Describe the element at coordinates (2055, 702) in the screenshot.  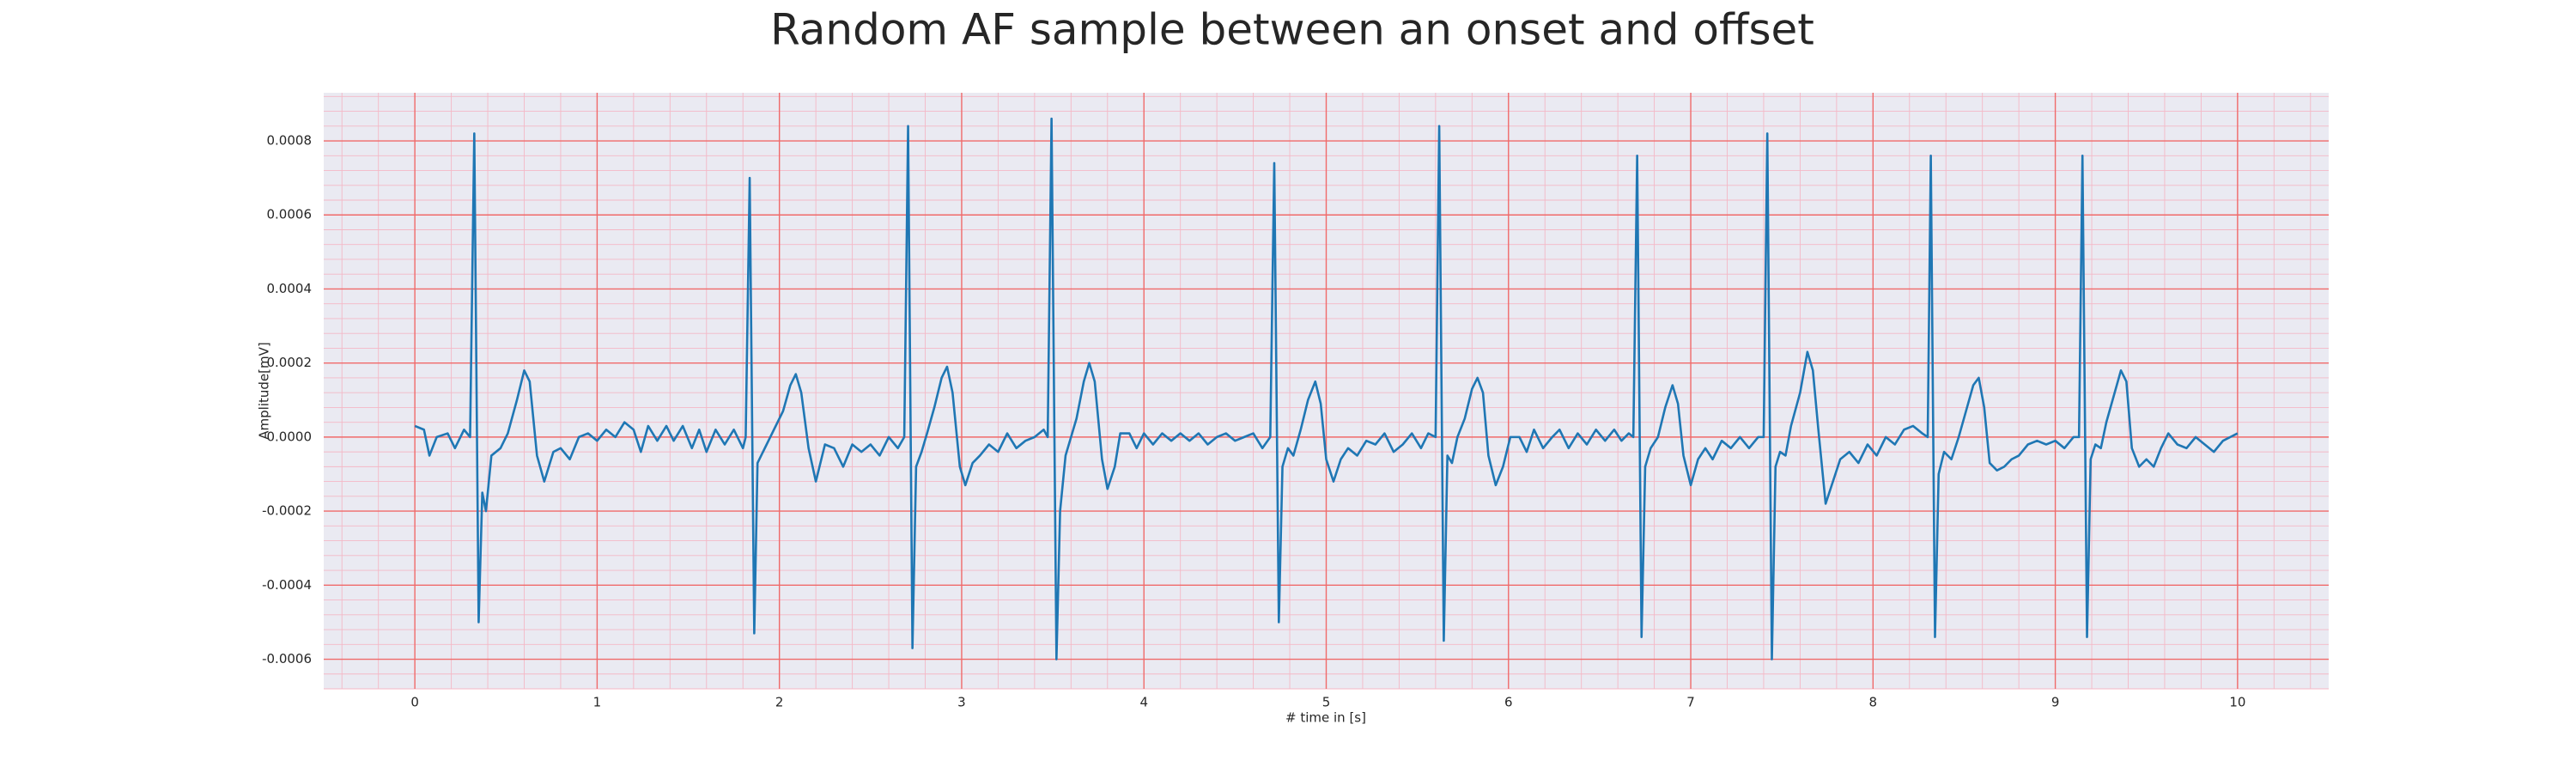
I see `x-tick-label: 9` at that location.